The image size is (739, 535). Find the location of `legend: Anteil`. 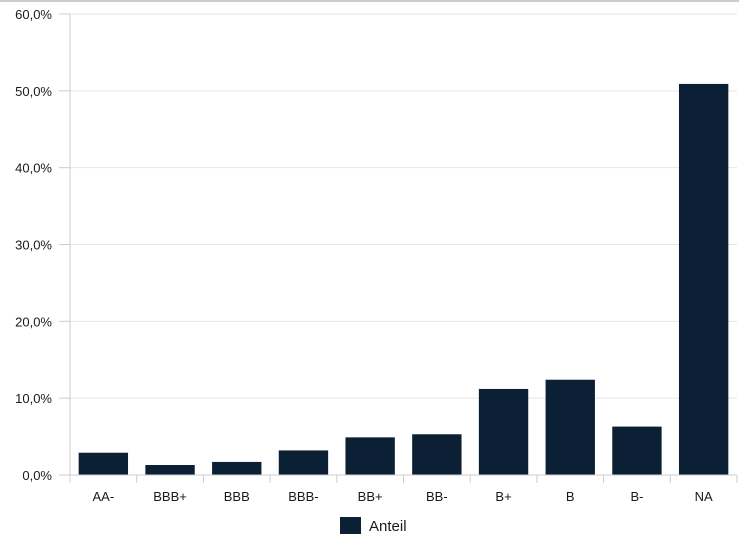

legend: Anteil is located at coordinates (373, 526).